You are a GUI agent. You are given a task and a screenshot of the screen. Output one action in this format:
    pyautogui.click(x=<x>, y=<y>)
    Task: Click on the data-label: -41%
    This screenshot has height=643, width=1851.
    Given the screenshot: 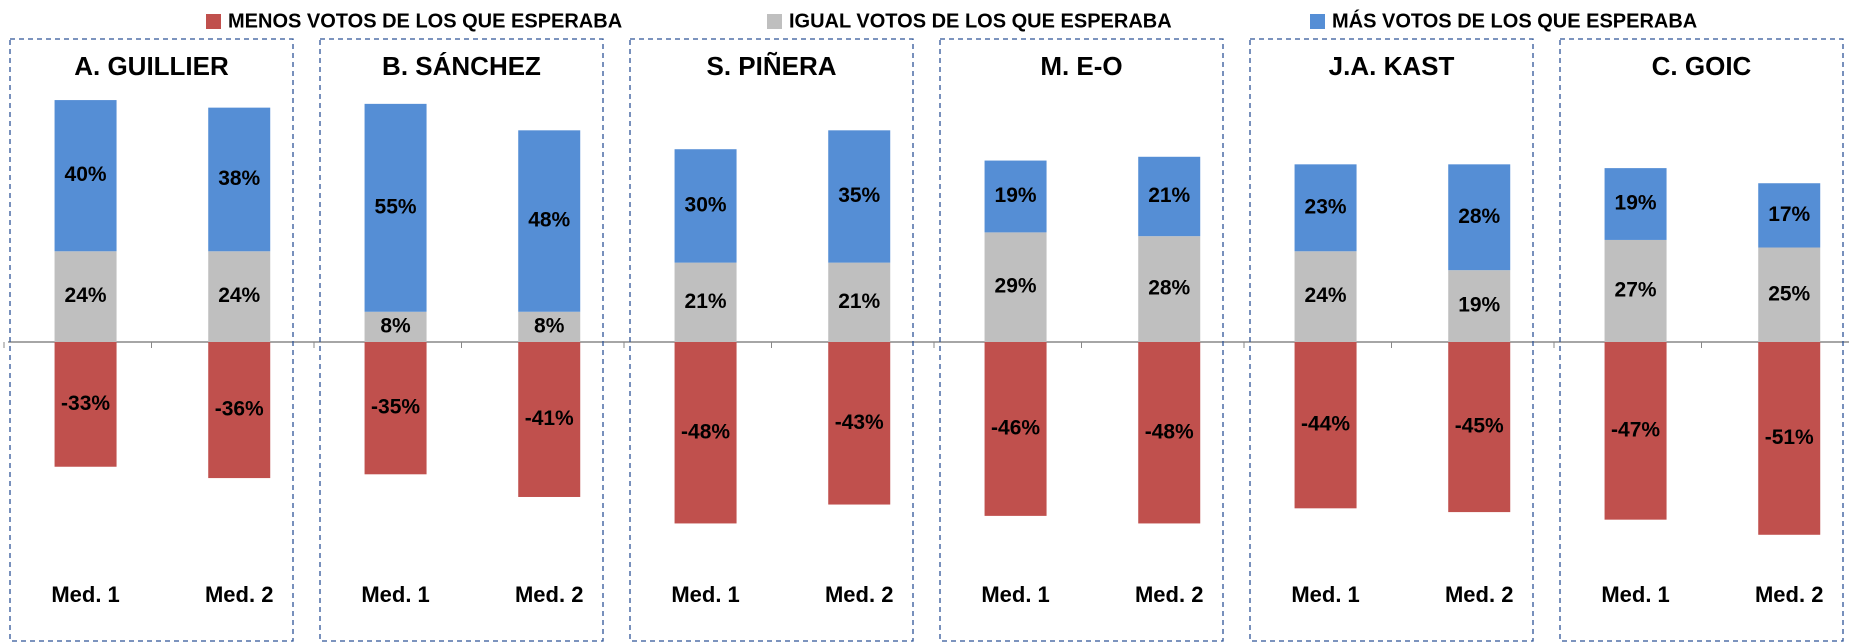 What is the action you would take?
    pyautogui.click(x=549, y=418)
    